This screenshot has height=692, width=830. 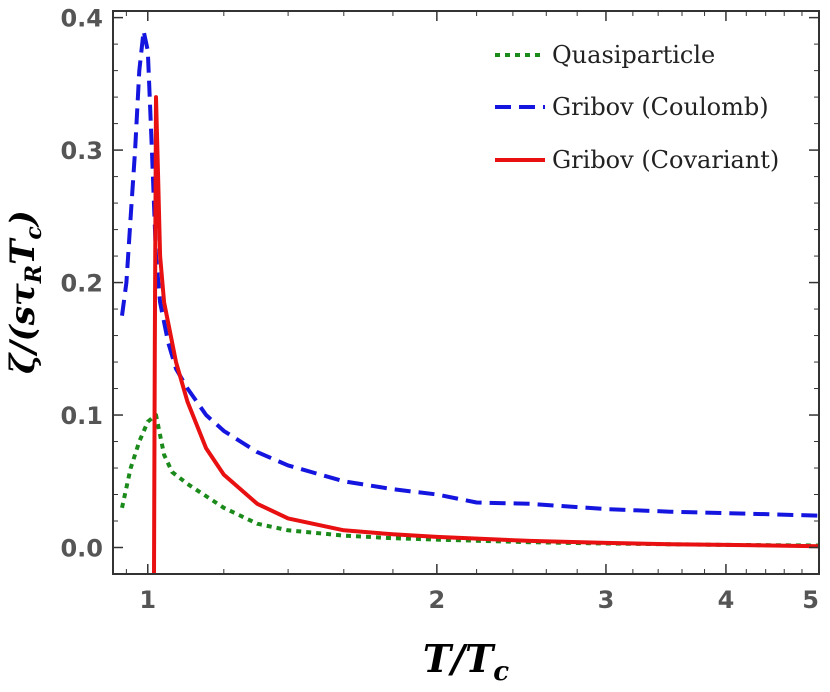 I want to click on x-tick-label: 5, so click(x=810, y=600).